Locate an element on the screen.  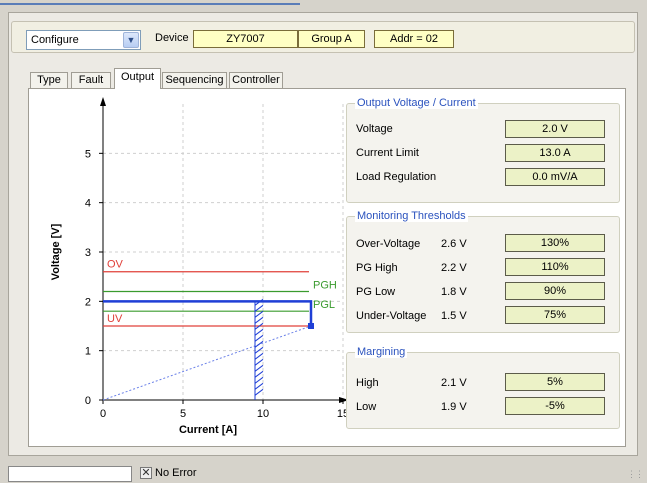
monitoring-group-title: Monitoring Thresholds is located at coordinates (411, 216).